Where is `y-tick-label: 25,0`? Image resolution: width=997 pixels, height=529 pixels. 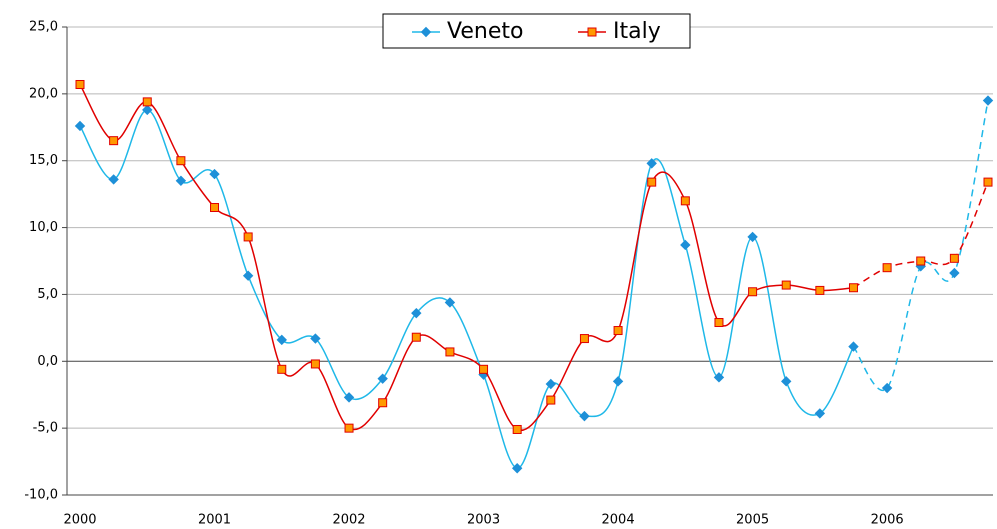 y-tick-label: 25,0 is located at coordinates (43, 27).